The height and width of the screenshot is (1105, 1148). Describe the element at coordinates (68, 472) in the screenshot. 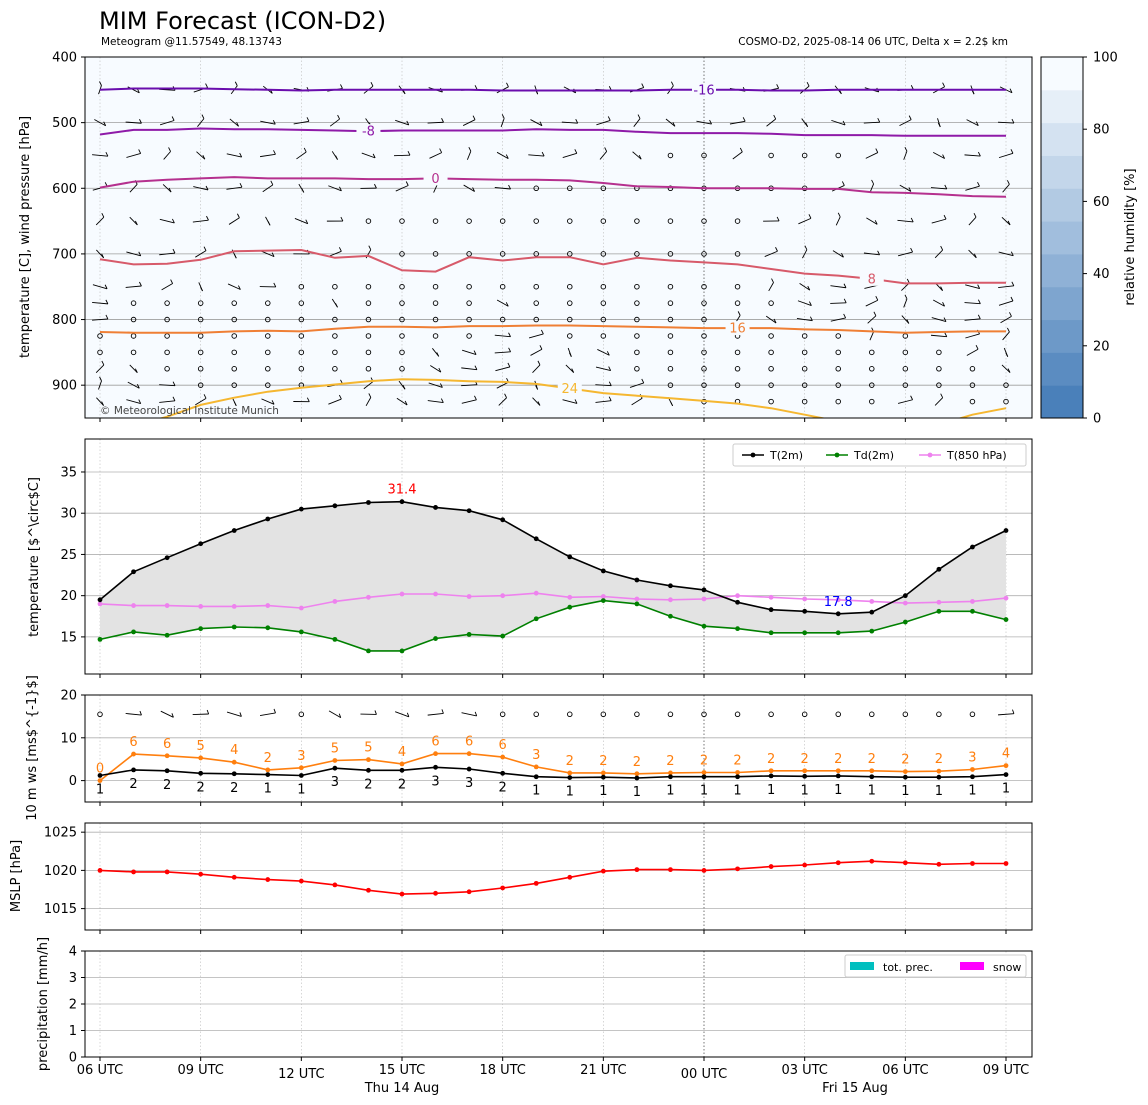

I see `surface-temperature-ytick-label: 35` at that location.